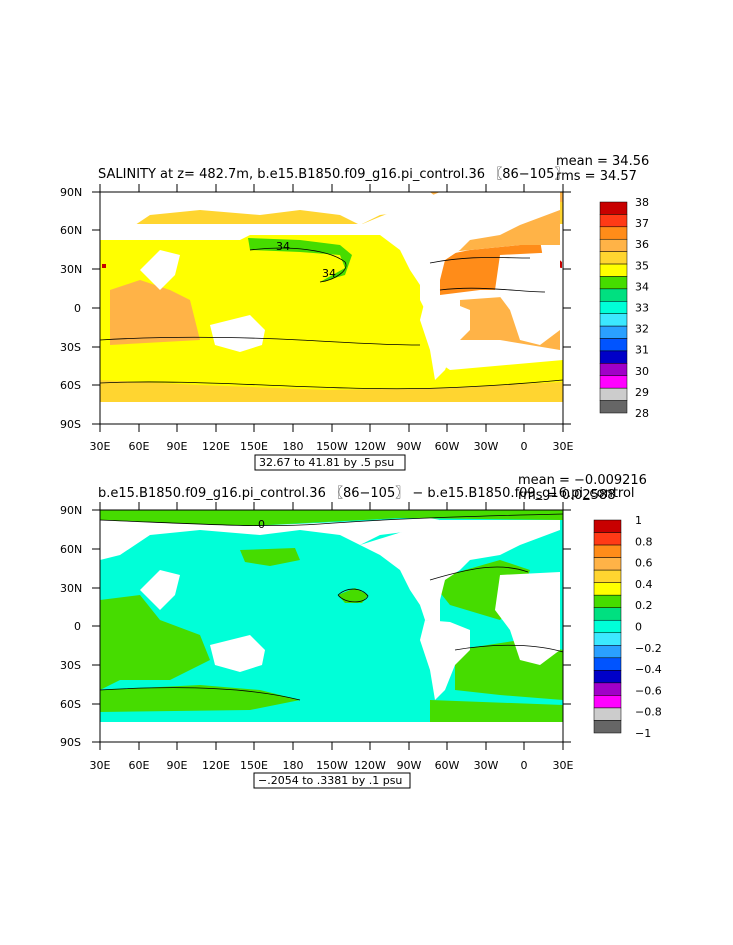  I want to click on panel1-contour-e, so click(298, 265).